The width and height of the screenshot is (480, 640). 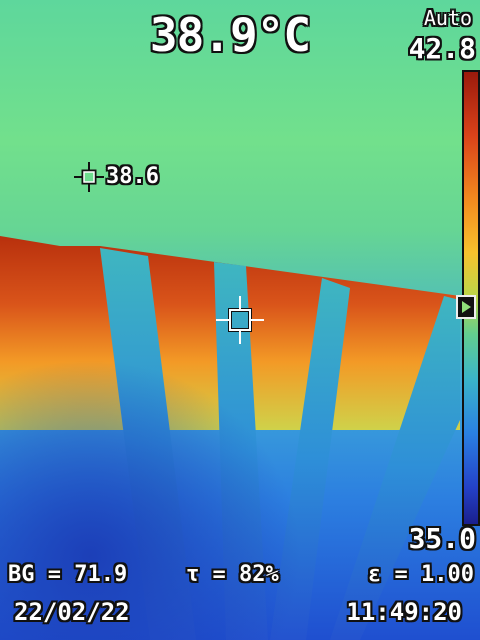 I want to click on capture-time: 11:49:20, so click(x=404, y=612).